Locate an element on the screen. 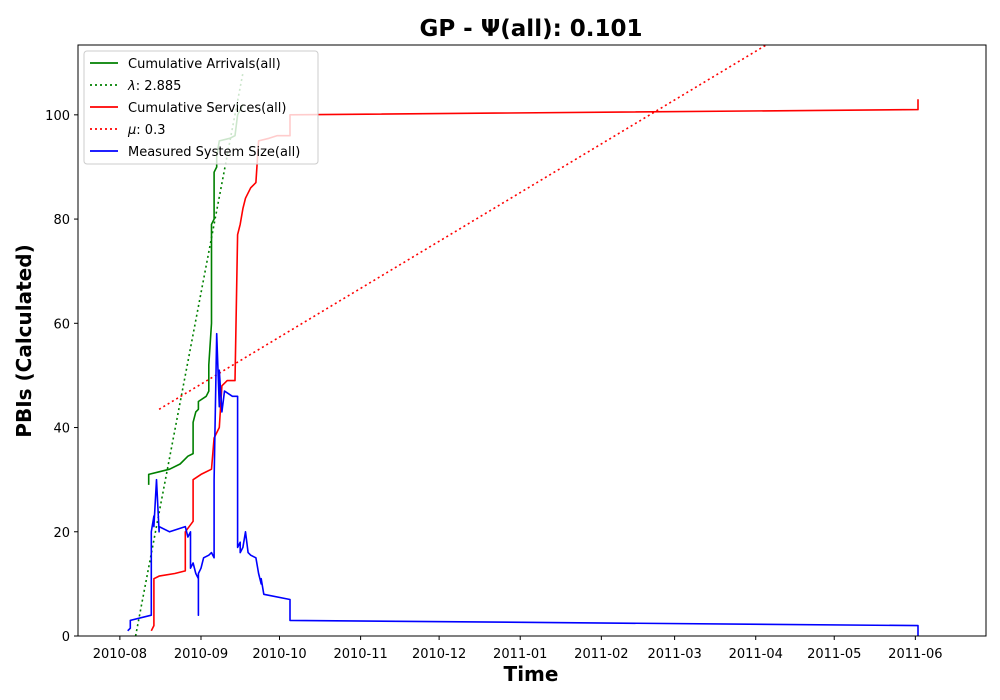 This screenshot has width=1000, height=700. x-tick-label: 2010-08 is located at coordinates (120, 654).